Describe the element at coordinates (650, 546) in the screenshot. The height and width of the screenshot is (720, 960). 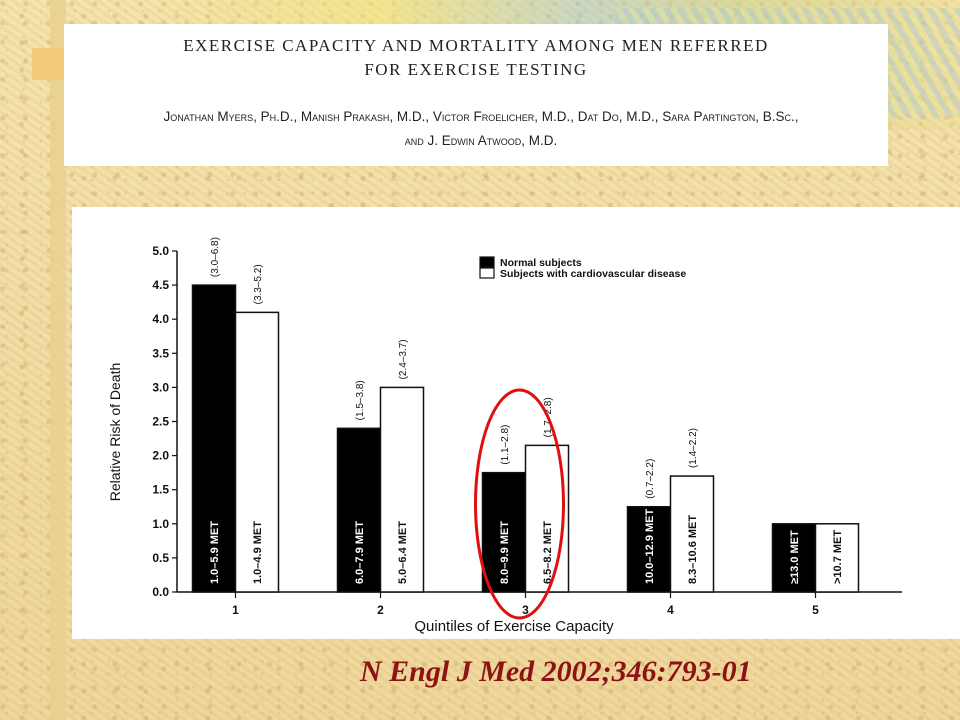
I see `bar-met-range-label: 10.0–12.9 MET` at that location.